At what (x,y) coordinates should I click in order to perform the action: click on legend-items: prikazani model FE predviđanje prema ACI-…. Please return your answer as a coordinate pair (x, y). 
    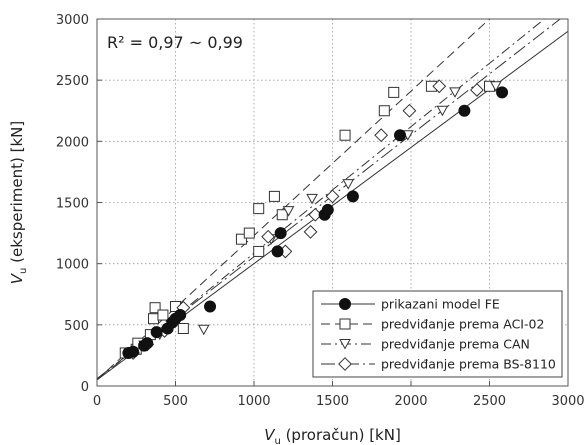
    Looking at the image, I should click on (438, 334).